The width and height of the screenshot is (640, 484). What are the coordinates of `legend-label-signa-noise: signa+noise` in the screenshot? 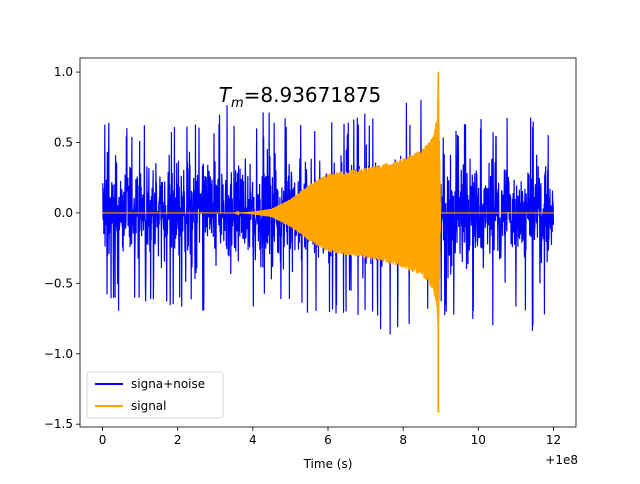 It's located at (168, 384).